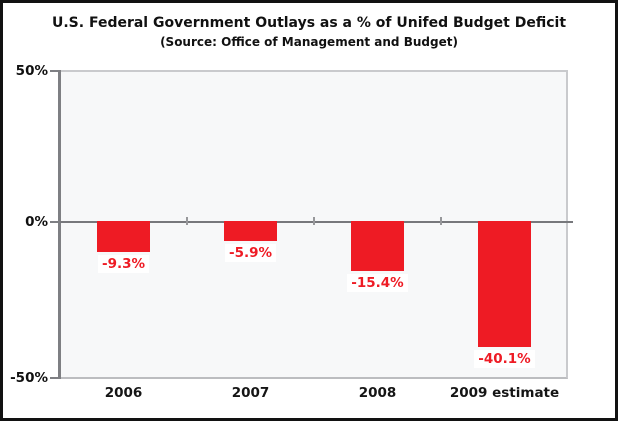  Describe the element at coordinates (250, 393) in the screenshot. I see `x-axis-label: 2007` at that location.